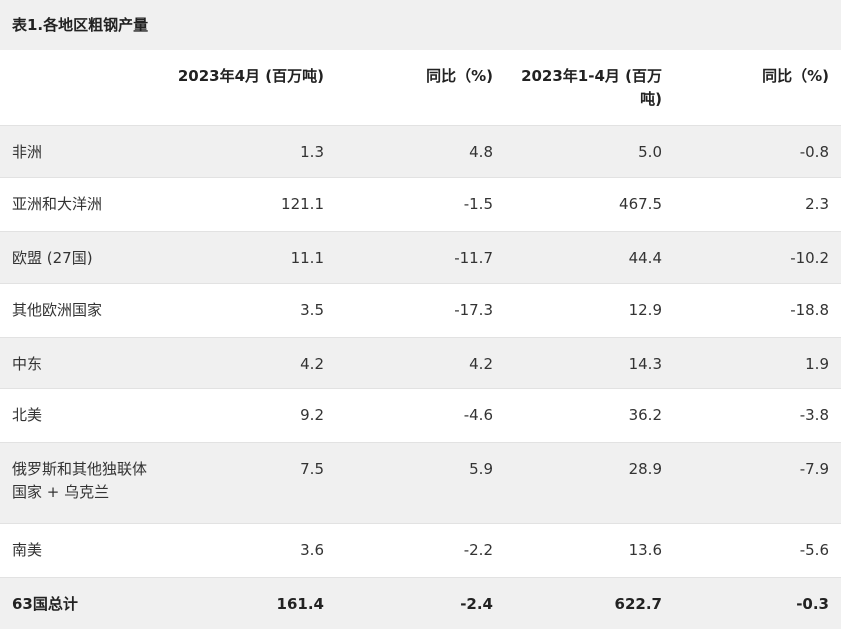 This screenshot has height=630, width=841. Describe the element at coordinates (589, 363) in the screenshot. I see `ytd-cell: 14.3` at that location.